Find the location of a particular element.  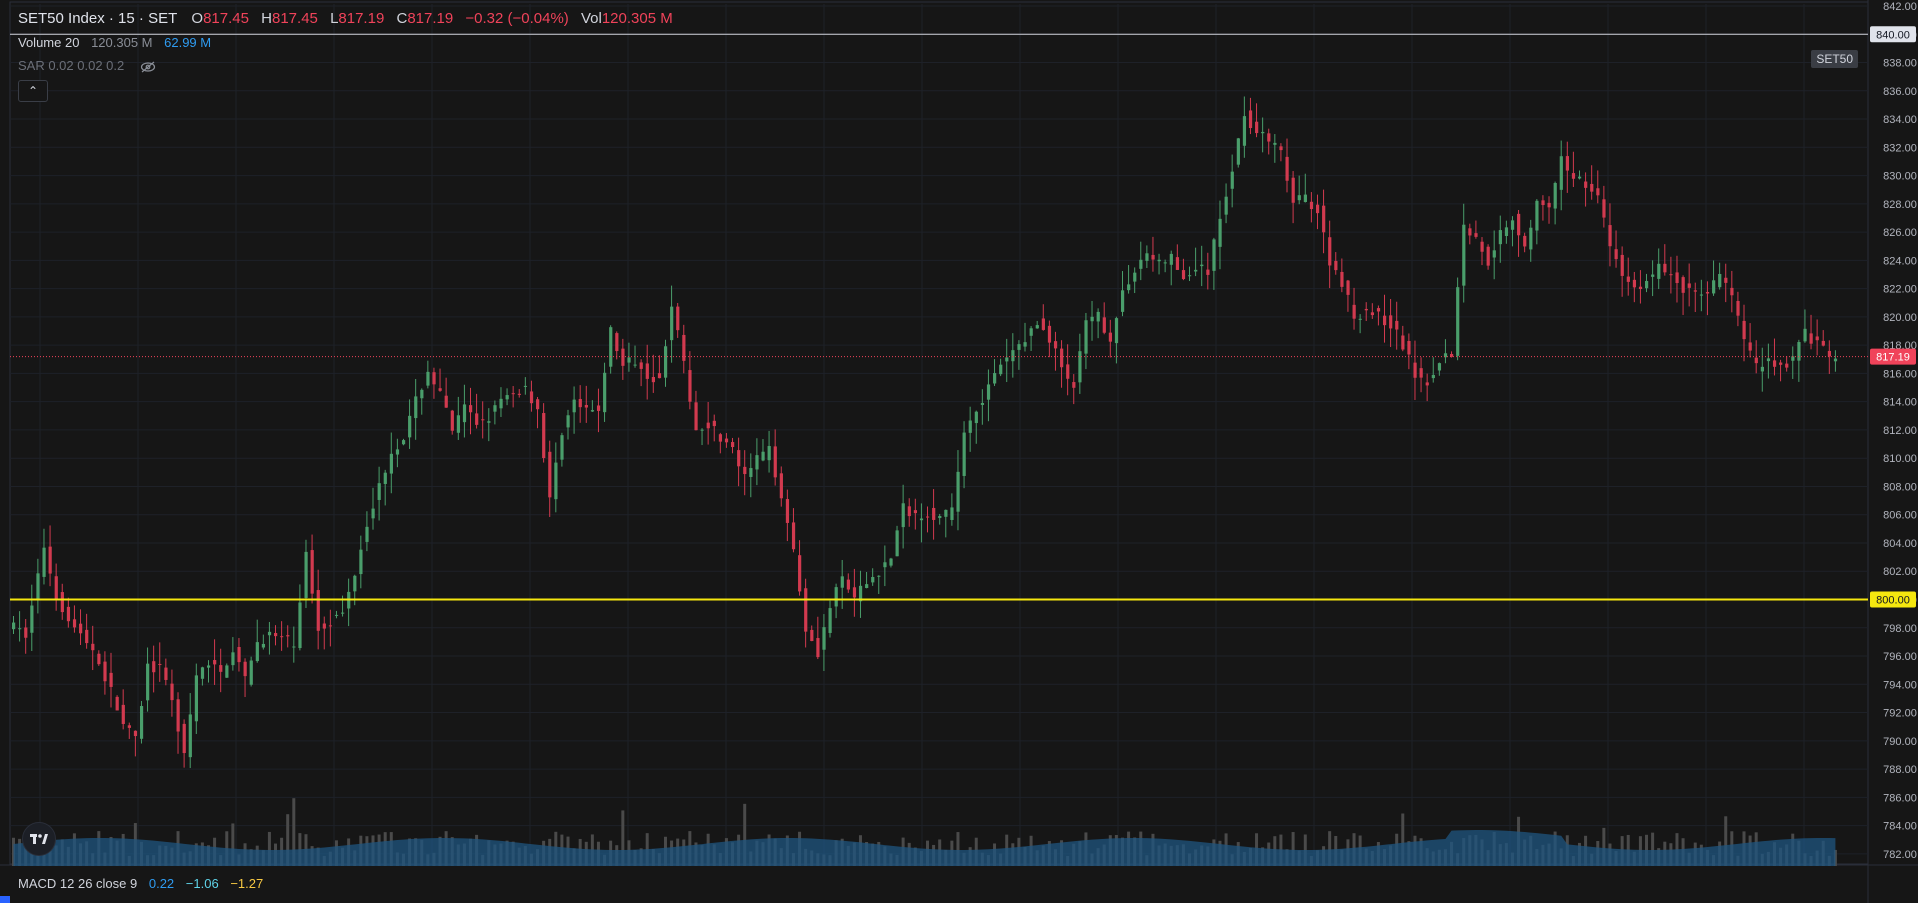

price-tick-label: 788.00 is located at coordinates (1900, 770).